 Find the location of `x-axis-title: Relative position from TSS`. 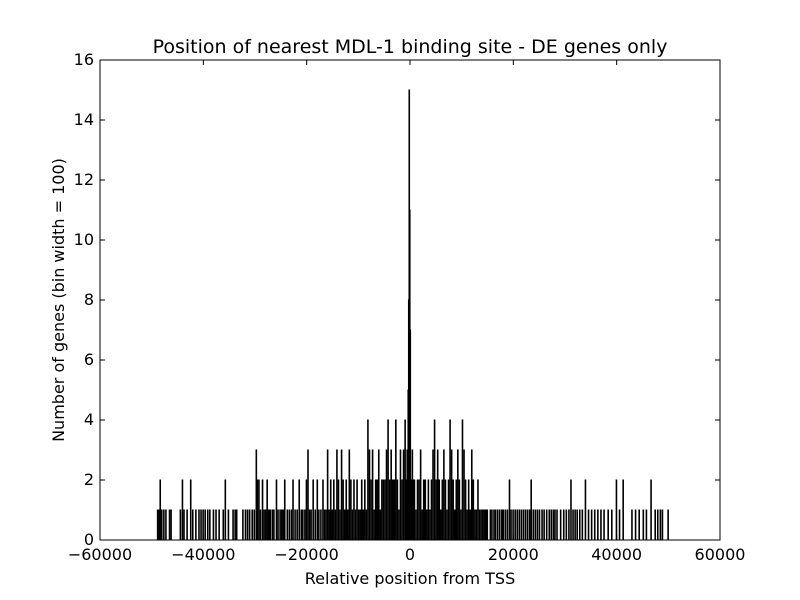

x-axis-title: Relative position from TSS is located at coordinates (410, 578).